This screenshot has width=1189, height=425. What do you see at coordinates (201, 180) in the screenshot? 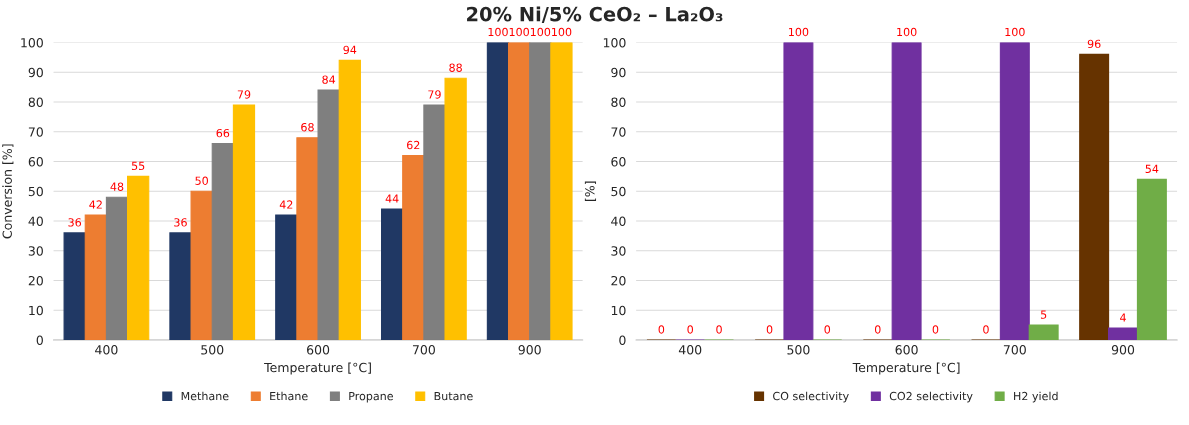
I see `data-label: 50` at bounding box center [201, 180].